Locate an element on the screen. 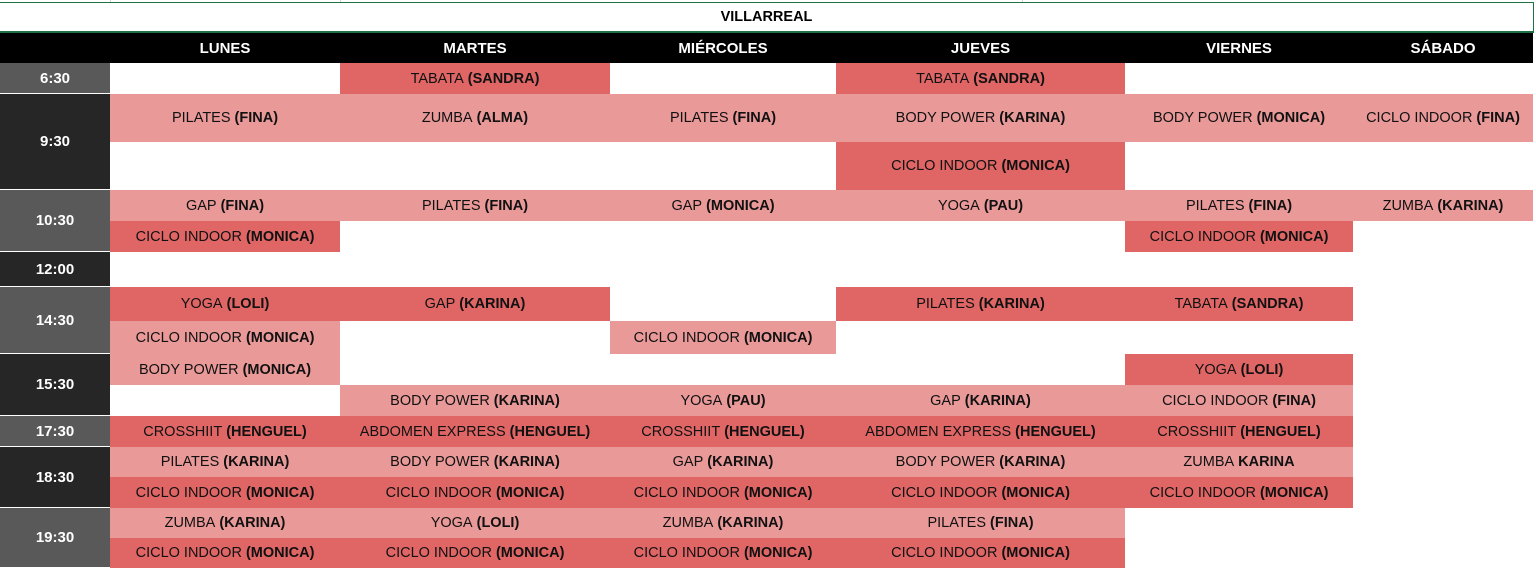  class-name: CROSSHIIT is located at coordinates (681, 431).